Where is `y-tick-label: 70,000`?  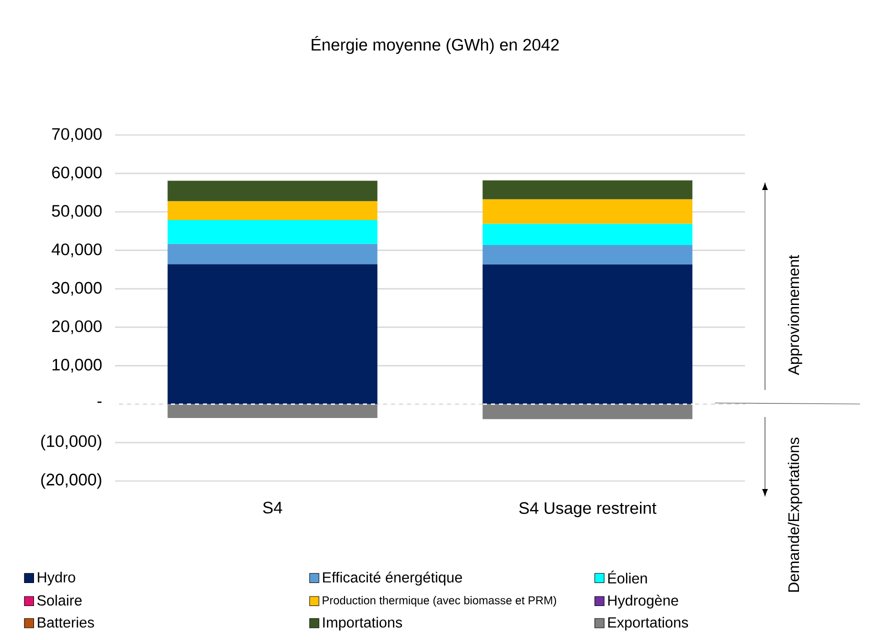 y-tick-label: 70,000 is located at coordinates (77, 135).